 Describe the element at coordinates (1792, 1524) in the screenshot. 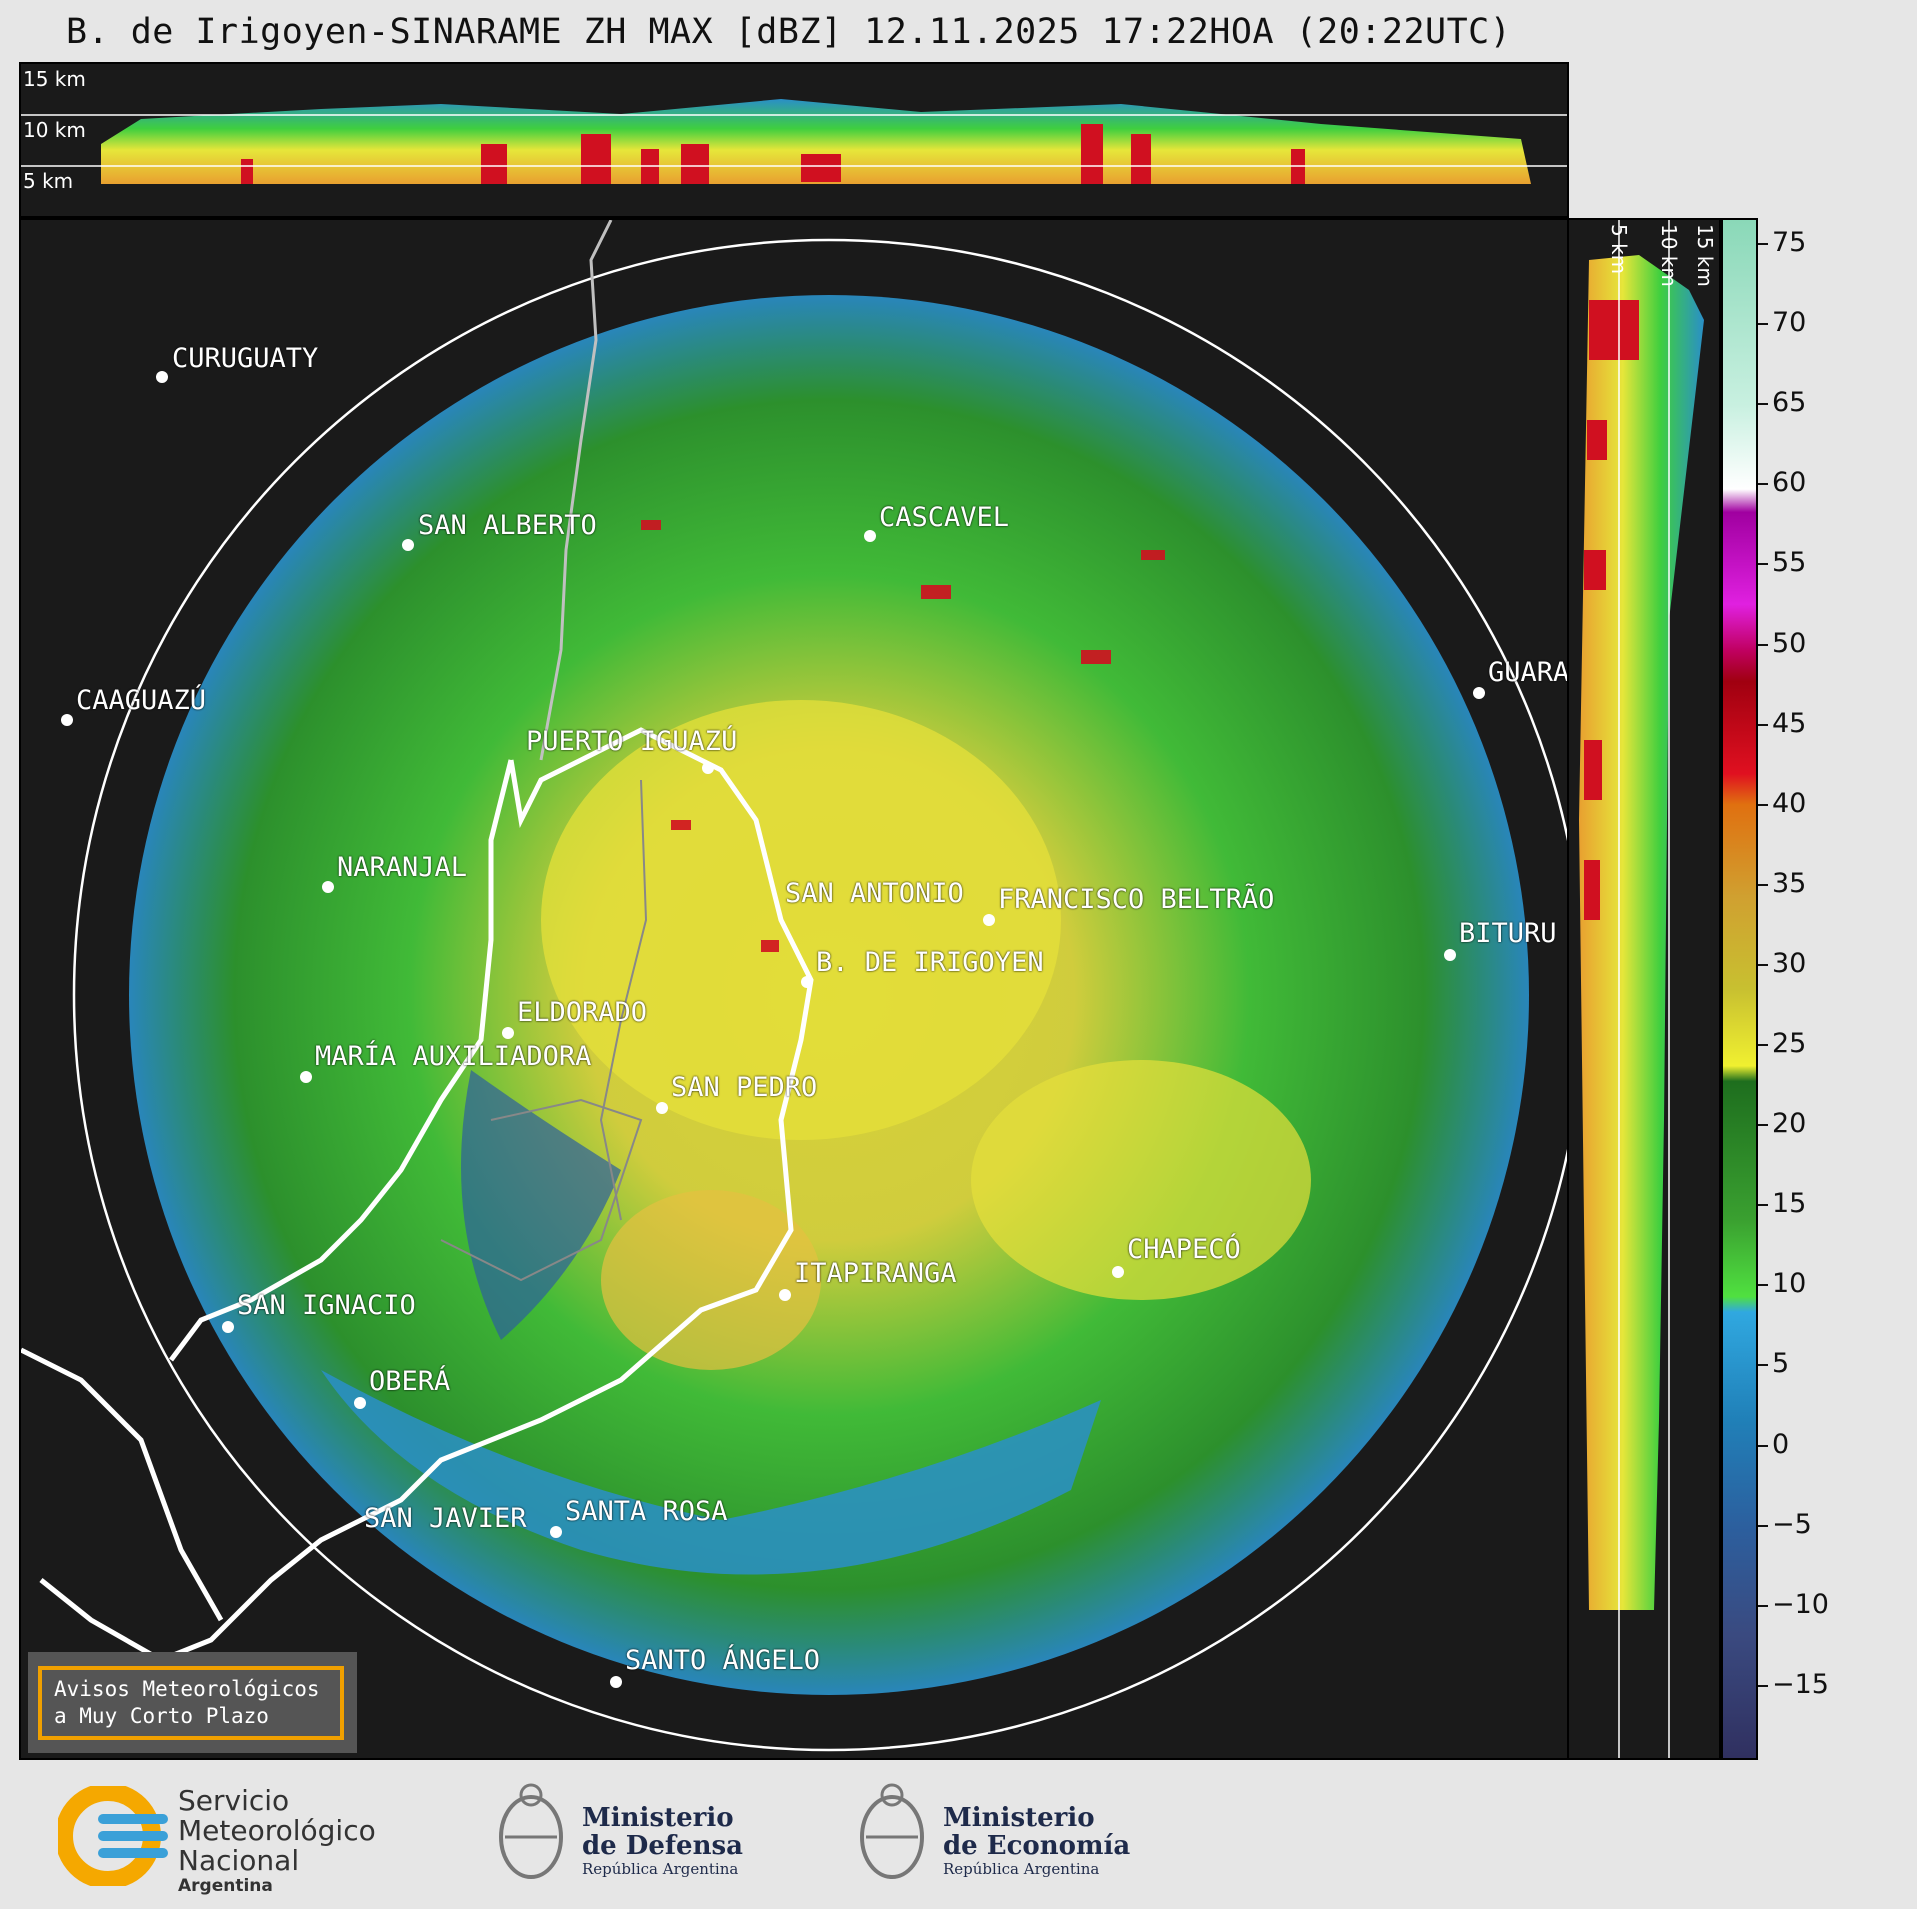

I see `colorbar-tick-label: −5` at that location.